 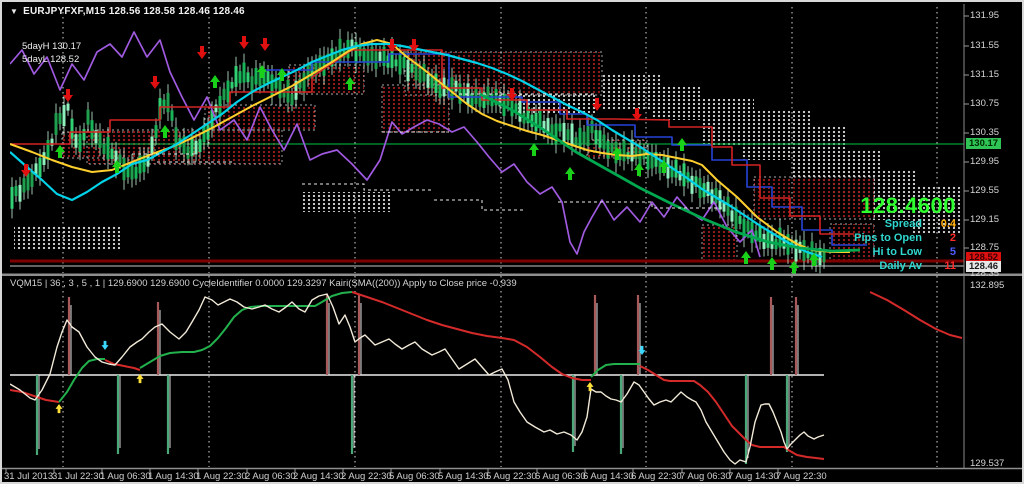 I want to click on price-axis-label: 128.75, so click(x=985, y=247).